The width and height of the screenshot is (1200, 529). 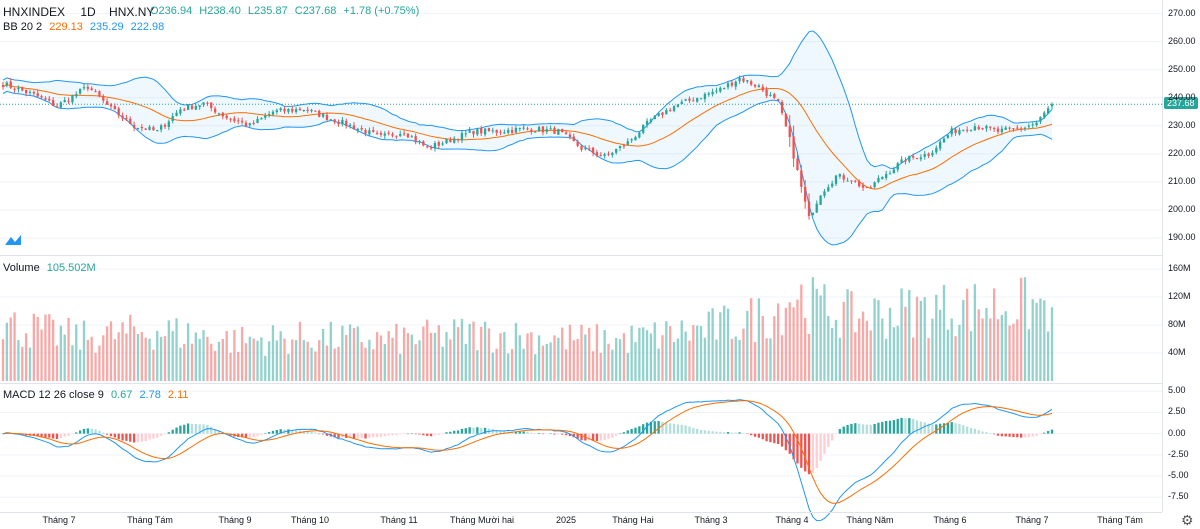 I want to click on time-axis-tick: Tháng 3, so click(x=711, y=520).